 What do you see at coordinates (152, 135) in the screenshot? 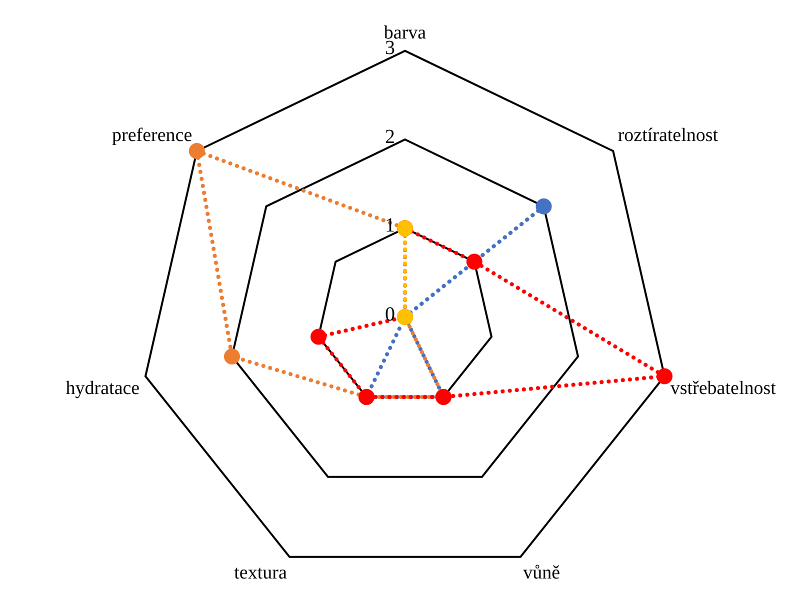
I see `spoke-label: preference` at bounding box center [152, 135].